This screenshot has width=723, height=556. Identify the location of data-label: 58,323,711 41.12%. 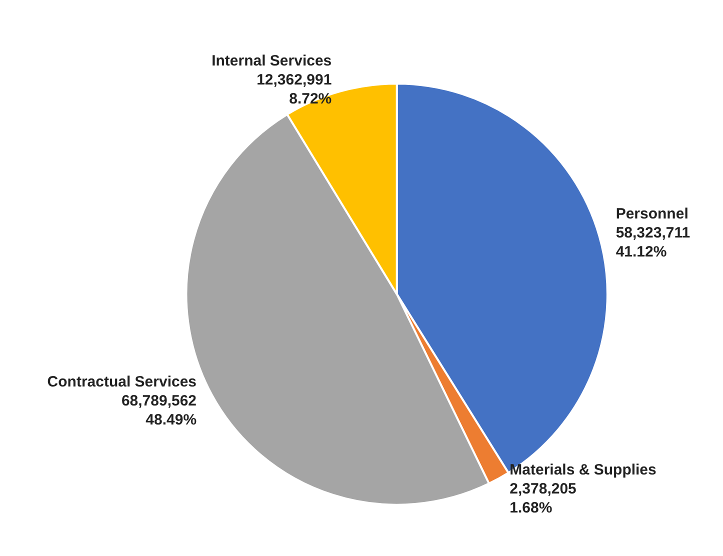
(653, 242).